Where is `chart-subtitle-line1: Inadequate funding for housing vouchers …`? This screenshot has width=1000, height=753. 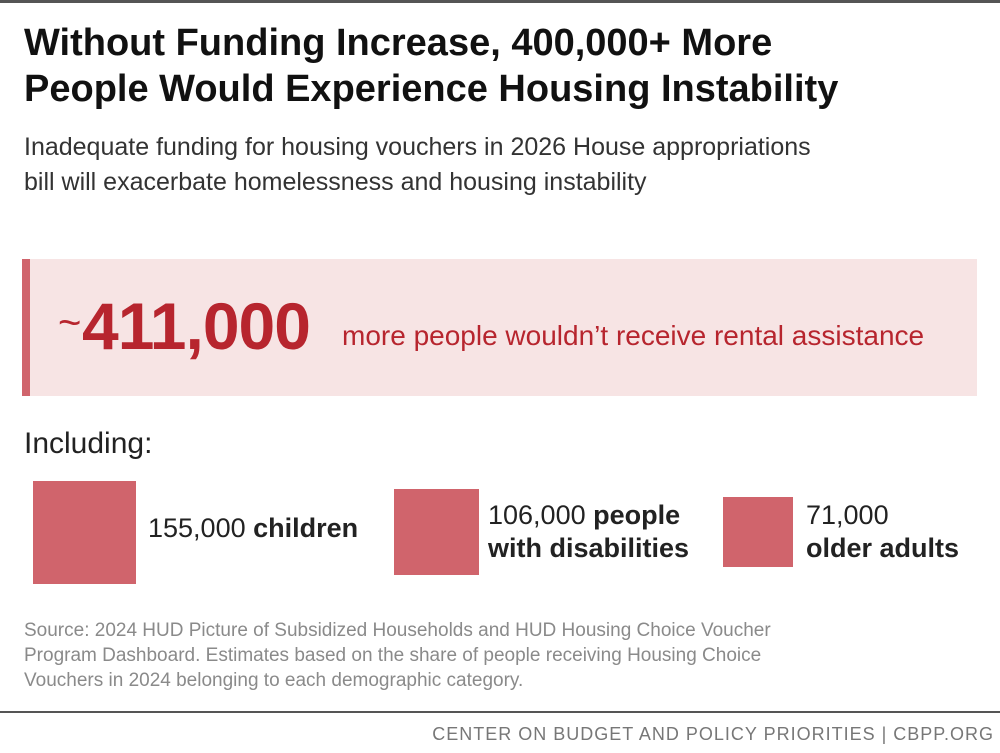
chart-subtitle-line1: Inadequate funding for housing vouchers … is located at coordinates (417, 147).